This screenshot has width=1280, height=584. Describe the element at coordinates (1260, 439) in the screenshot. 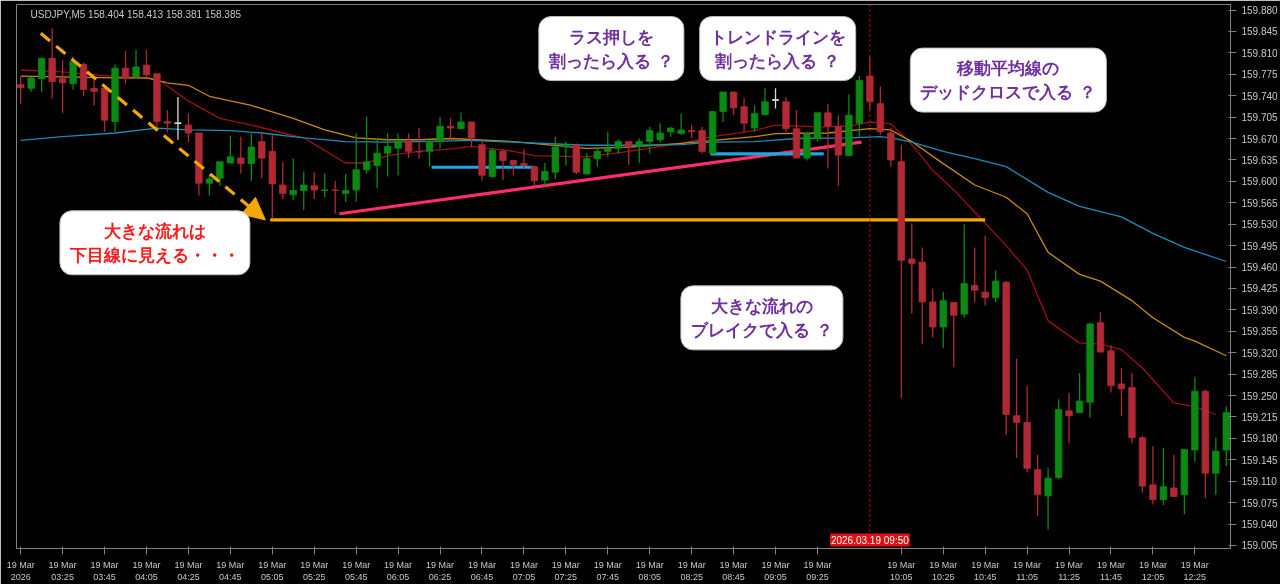

I see `y-tick-label: 159.180` at that location.